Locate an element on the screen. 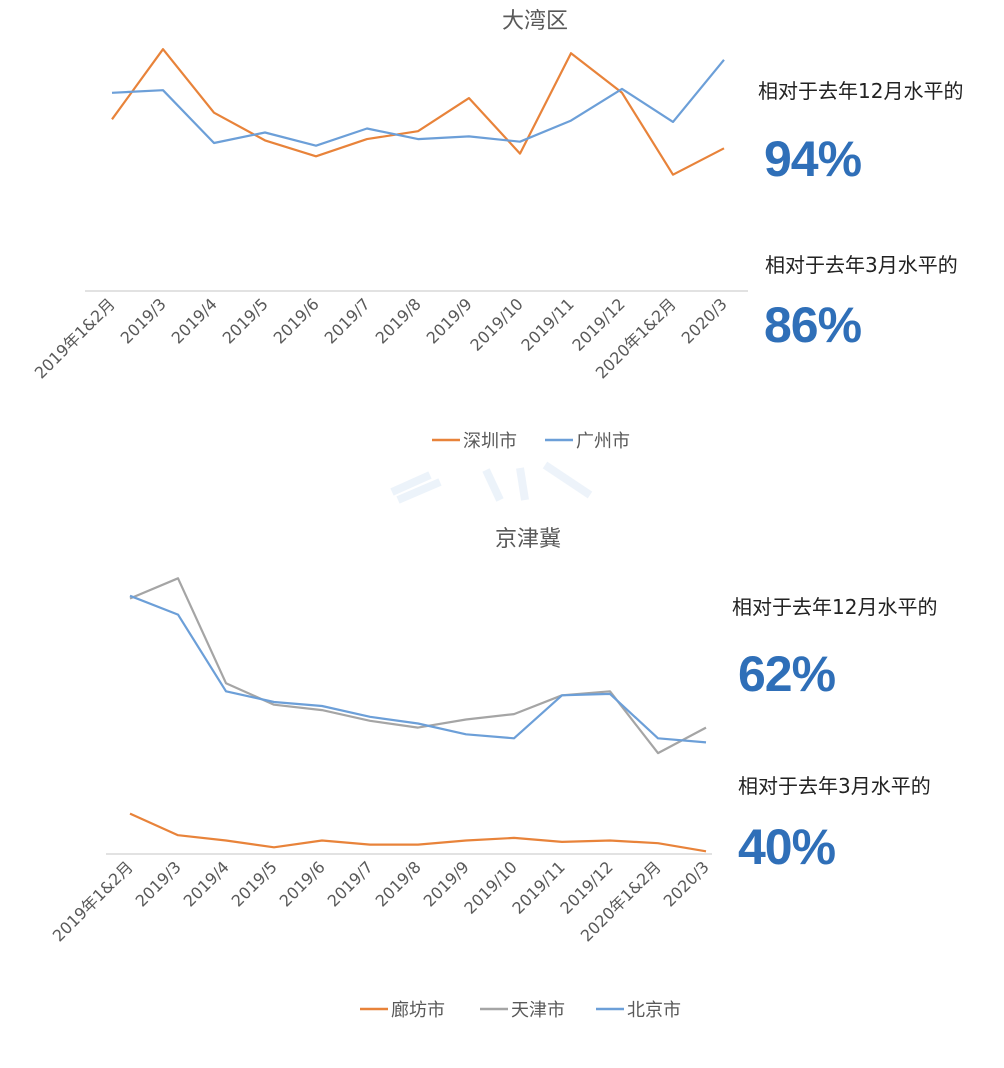  x-tick-label: 2019/10 is located at coordinates (496, 324).